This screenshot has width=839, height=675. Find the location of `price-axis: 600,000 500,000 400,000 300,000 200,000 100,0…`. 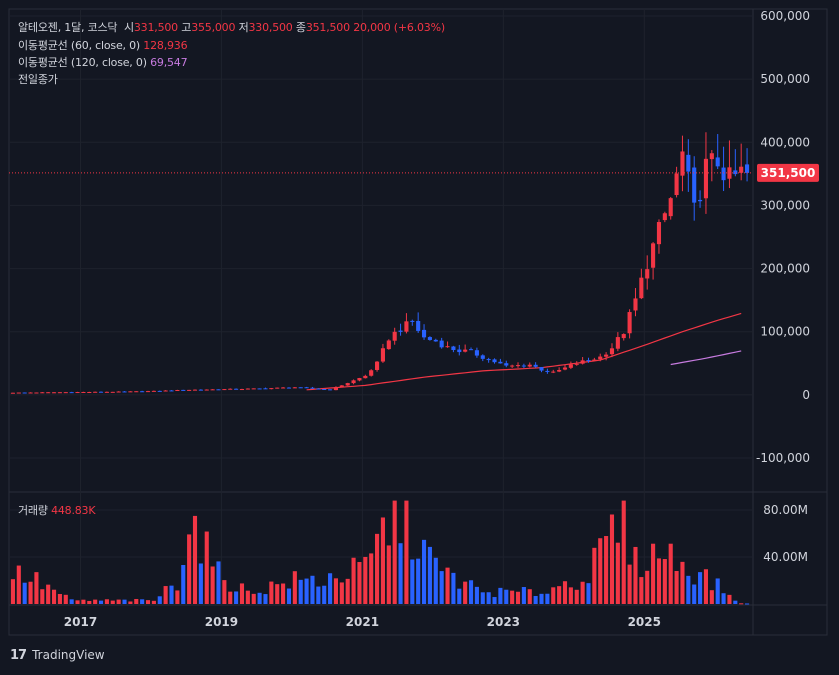

price-axis: 600,000 500,000 400,000 300,000 200,000 100,0… is located at coordinates (783, 237).